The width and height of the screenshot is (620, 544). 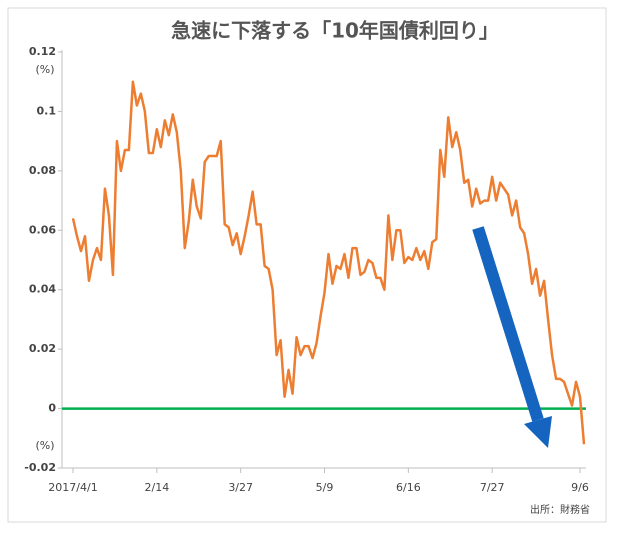 I want to click on y-tick-label: 0.12, so click(x=42, y=51).